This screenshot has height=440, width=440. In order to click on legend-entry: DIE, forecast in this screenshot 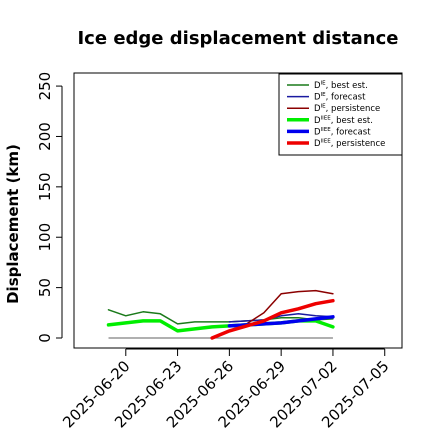, I will do `click(340, 97)`.